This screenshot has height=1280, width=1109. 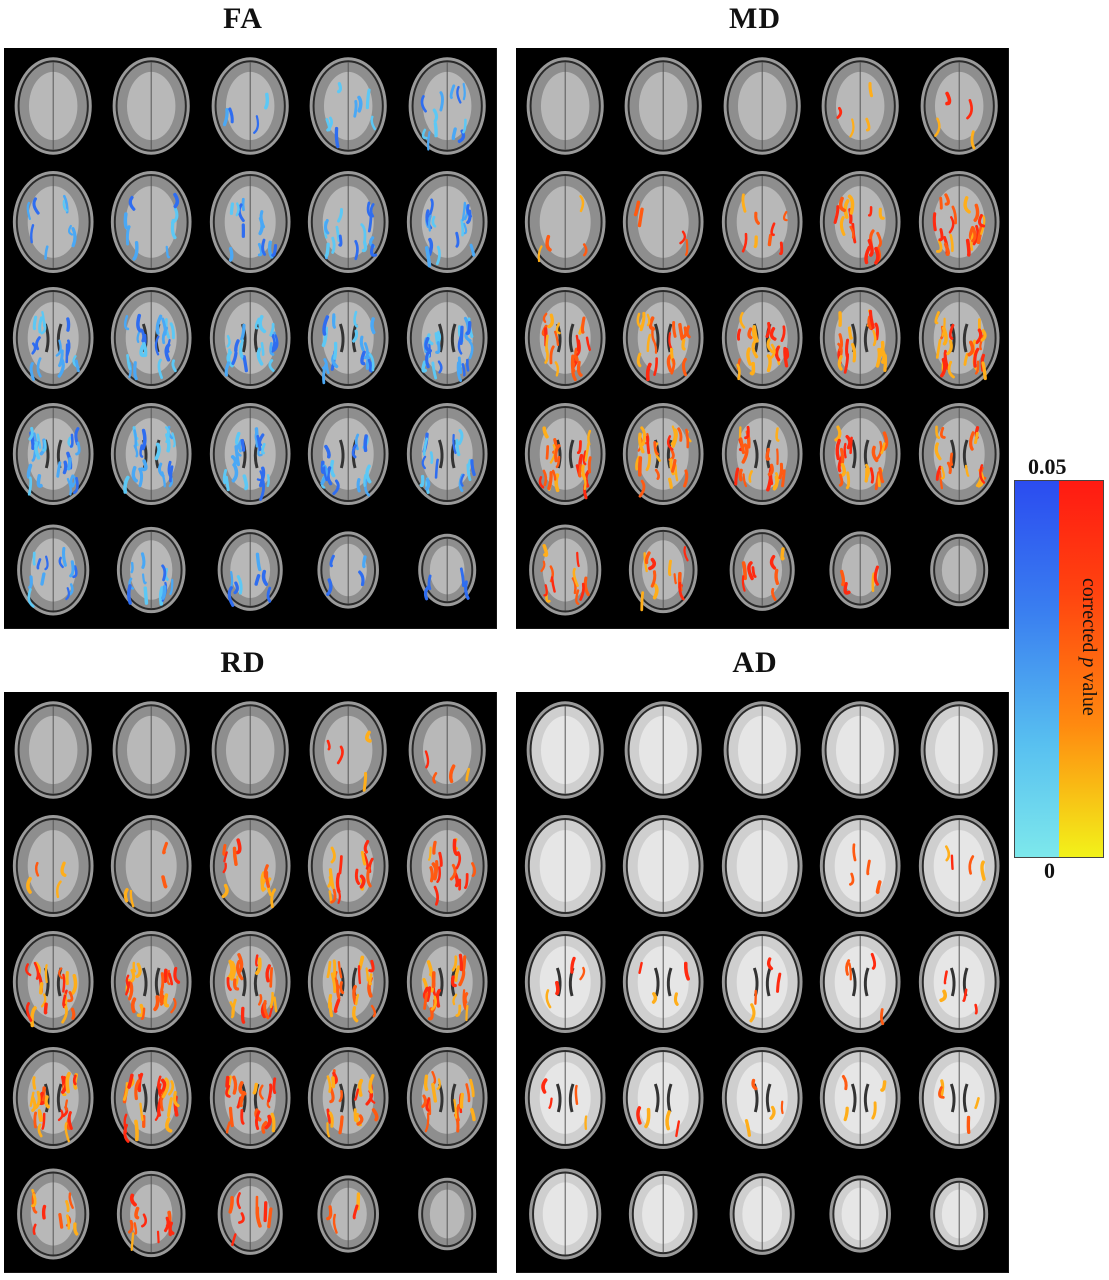 I want to click on colorbar-red-scale, so click(x=1081, y=669).